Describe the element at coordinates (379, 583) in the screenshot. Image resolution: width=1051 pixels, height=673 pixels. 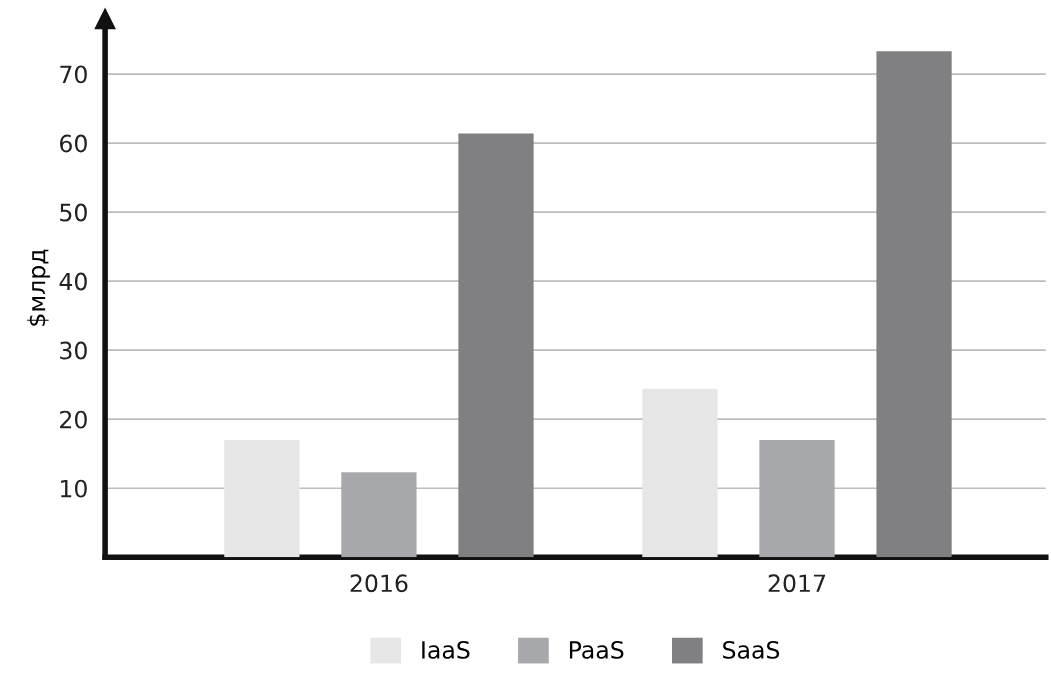
I see `x-tick-label: 2016` at that location.